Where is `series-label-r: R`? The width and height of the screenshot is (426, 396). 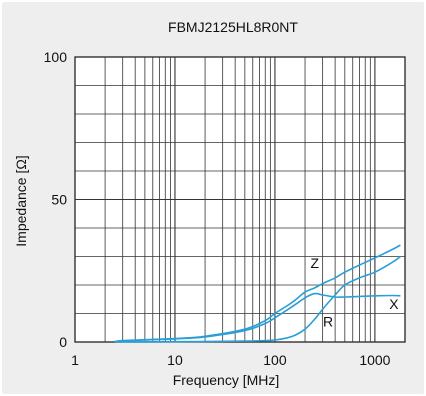
series-label-r: R is located at coordinates (328, 321).